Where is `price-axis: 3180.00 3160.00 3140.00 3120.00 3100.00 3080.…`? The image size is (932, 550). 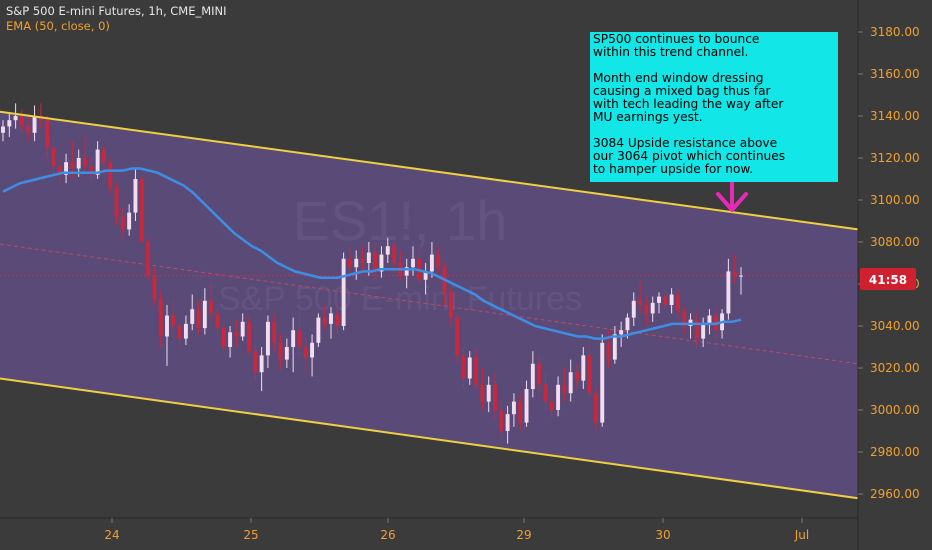
price-axis: 3180.00 3160.00 3140.00 3120.00 3100.00 3080.… is located at coordinates (889, 263).